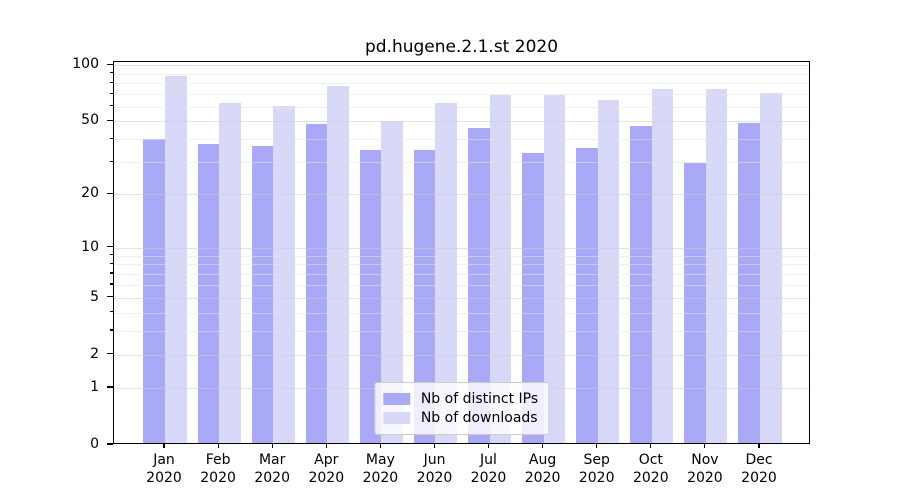  Describe the element at coordinates (554, 268) in the screenshot. I see `bar-downloads-aug` at that location.